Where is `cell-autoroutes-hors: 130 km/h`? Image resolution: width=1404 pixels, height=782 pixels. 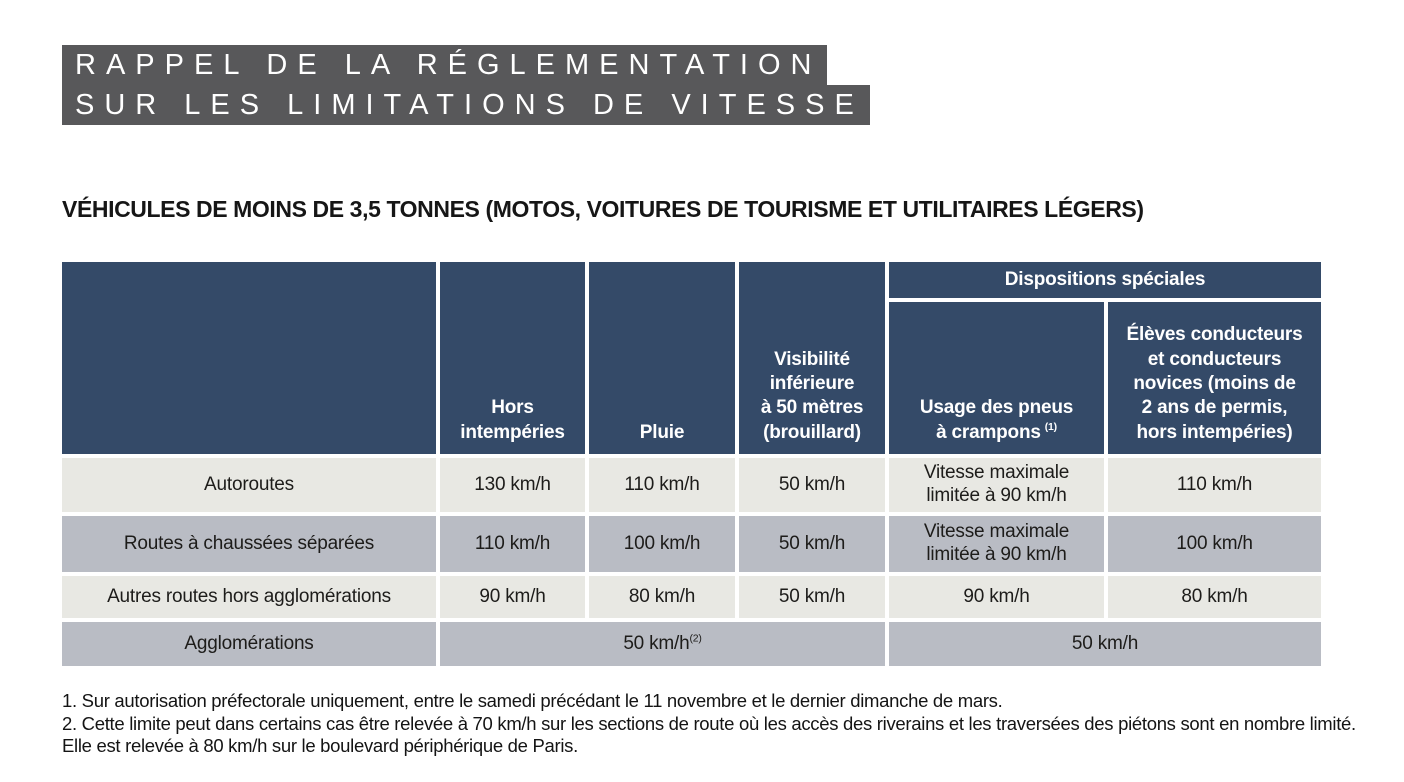 cell-autoroutes-hors: 130 km/h is located at coordinates (512, 485).